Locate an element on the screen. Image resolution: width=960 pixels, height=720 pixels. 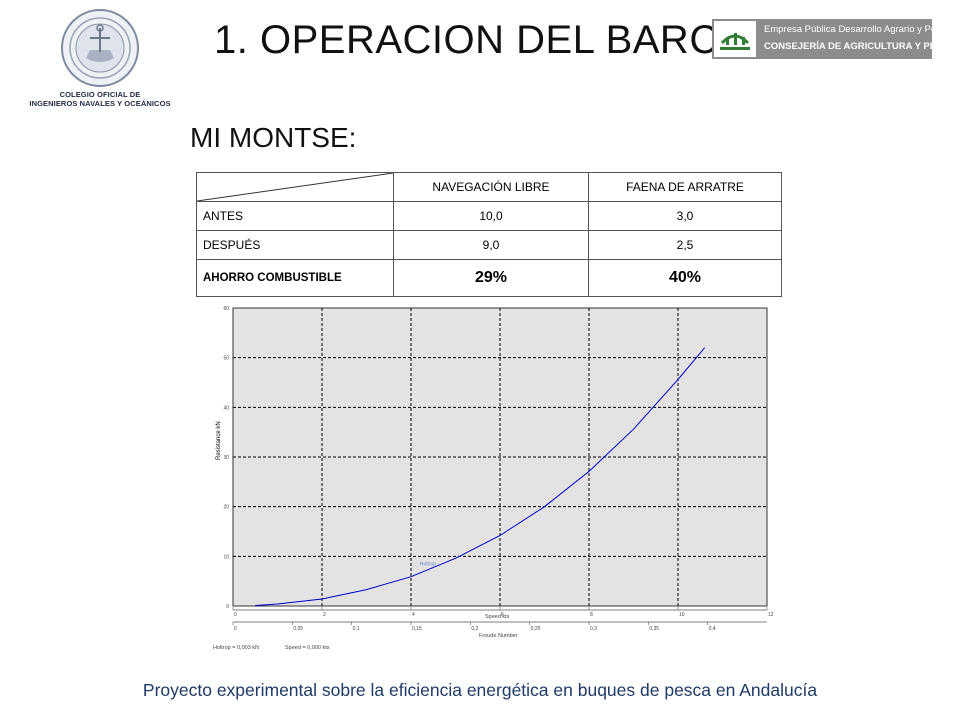
x2-tick-label: 0,35 is located at coordinates (654, 629).